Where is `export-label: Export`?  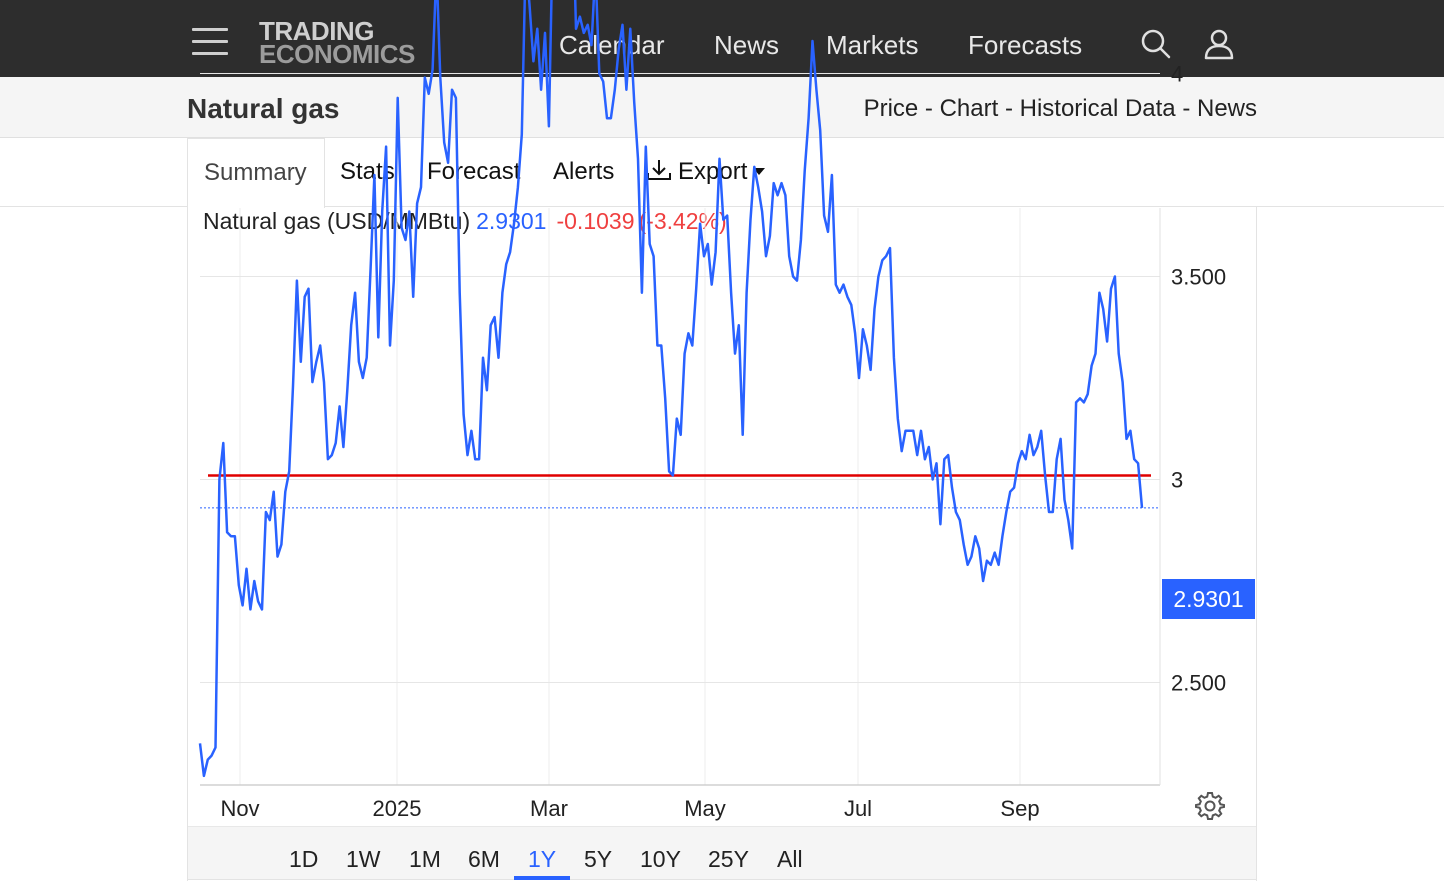 export-label: Export is located at coordinates (713, 171).